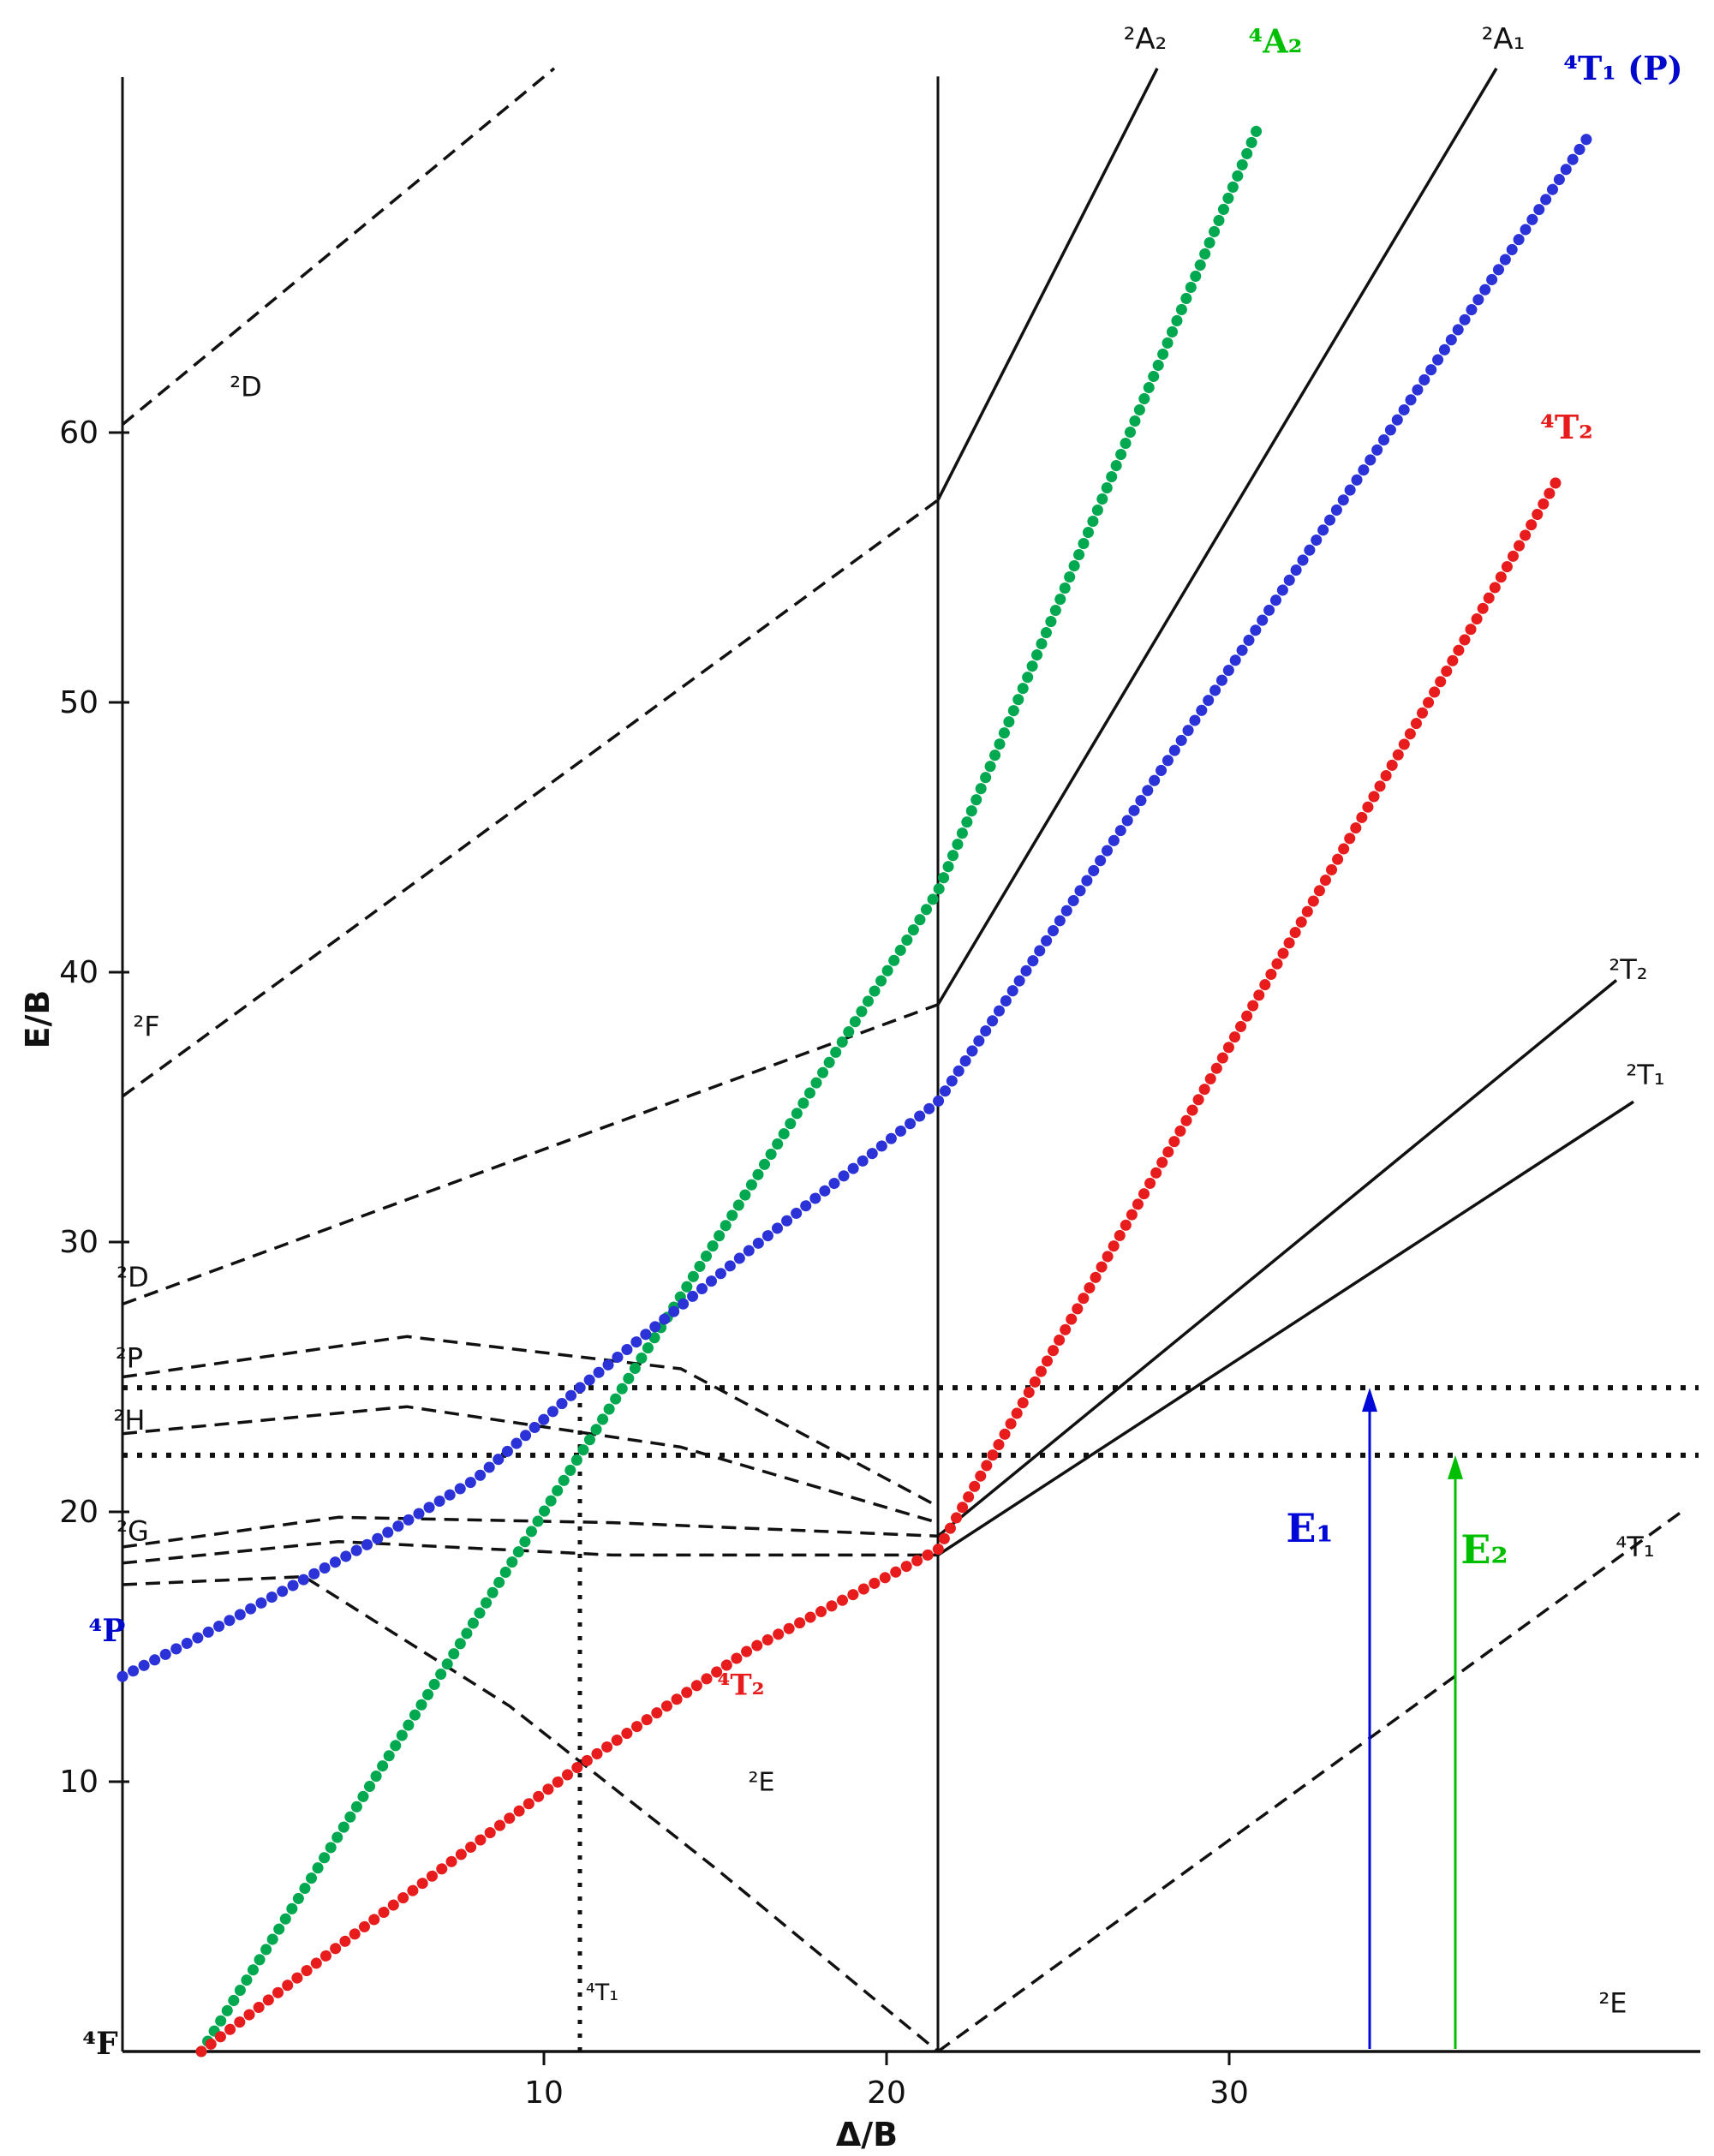  Describe the element at coordinates (530, 1552) in the screenshot. I see `curve-2T1-weak` at that location.